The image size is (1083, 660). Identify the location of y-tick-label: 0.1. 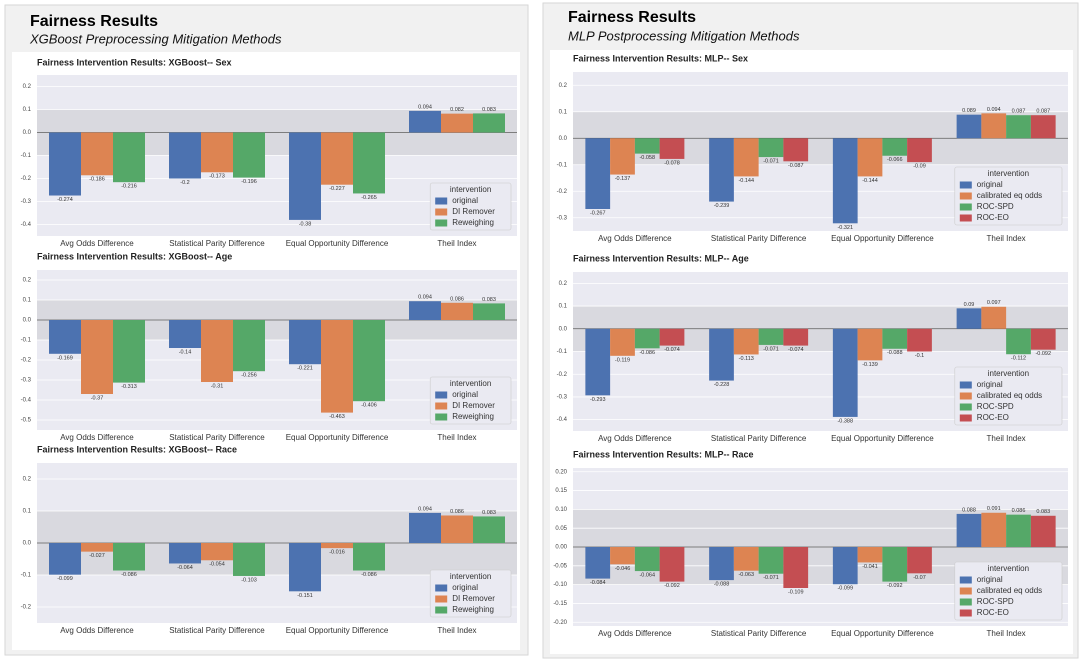
(27, 512).